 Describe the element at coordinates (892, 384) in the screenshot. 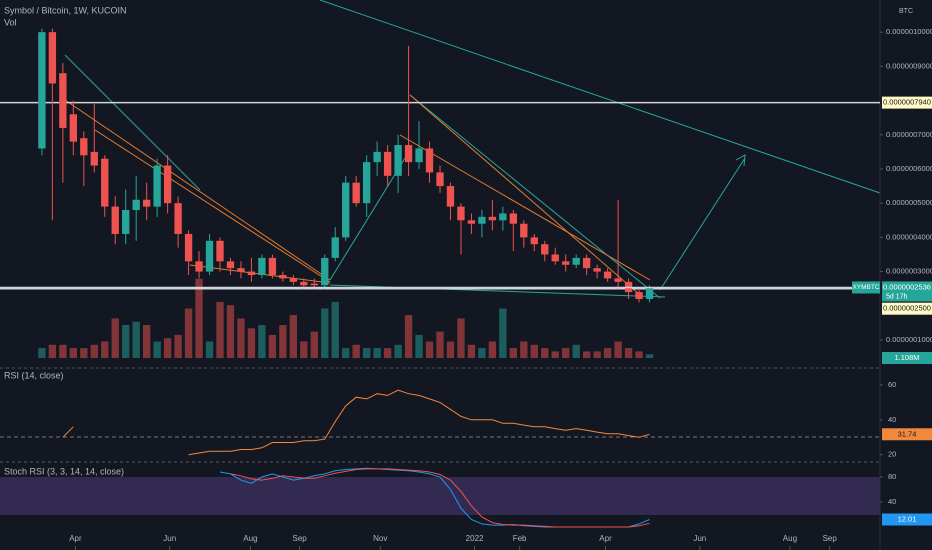

I see `rsi-tick-label: 60` at that location.